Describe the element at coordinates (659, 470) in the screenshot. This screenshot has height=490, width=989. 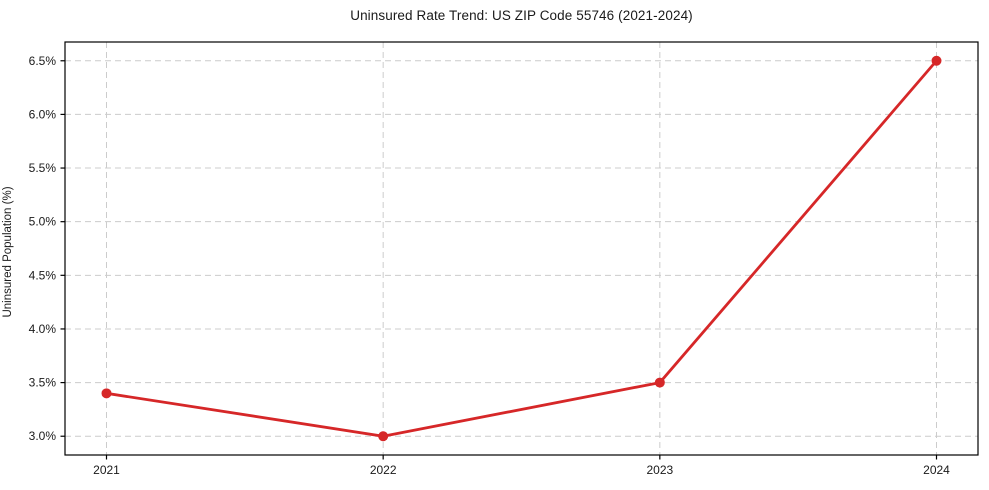
I see `x-tick-label: 2023` at that location.